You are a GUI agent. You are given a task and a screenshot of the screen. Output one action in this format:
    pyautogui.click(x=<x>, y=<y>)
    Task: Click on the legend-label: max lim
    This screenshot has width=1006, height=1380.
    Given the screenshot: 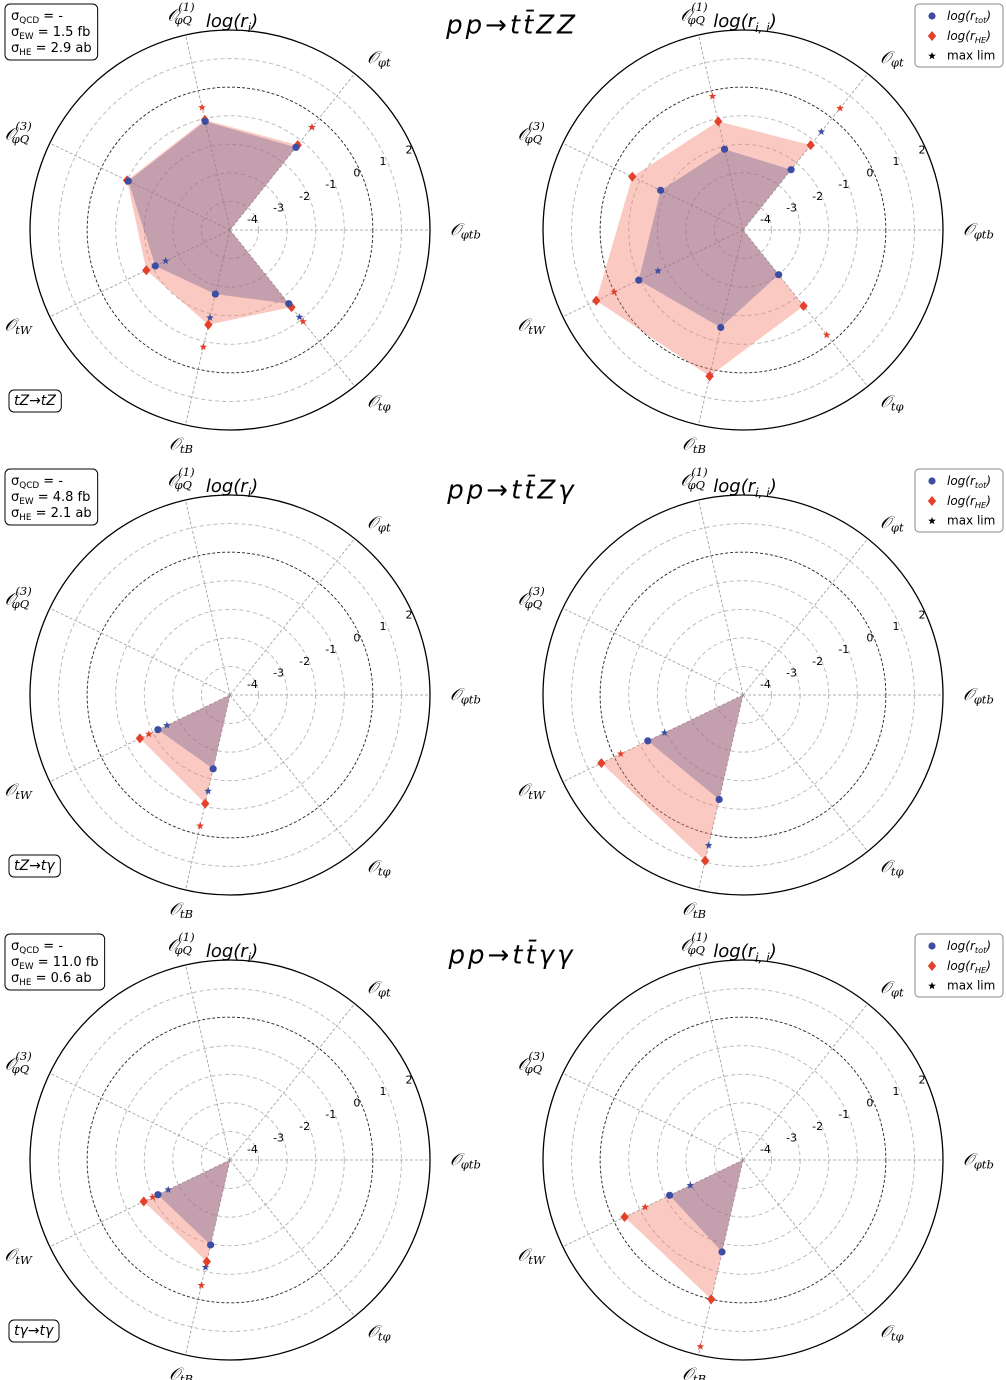 What is the action you would take?
    pyautogui.click(x=971, y=986)
    